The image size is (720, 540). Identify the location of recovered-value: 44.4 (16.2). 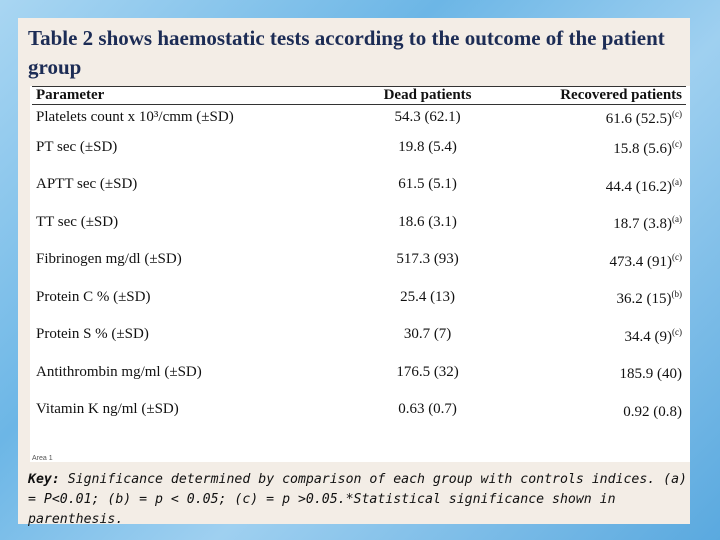
(638, 186).